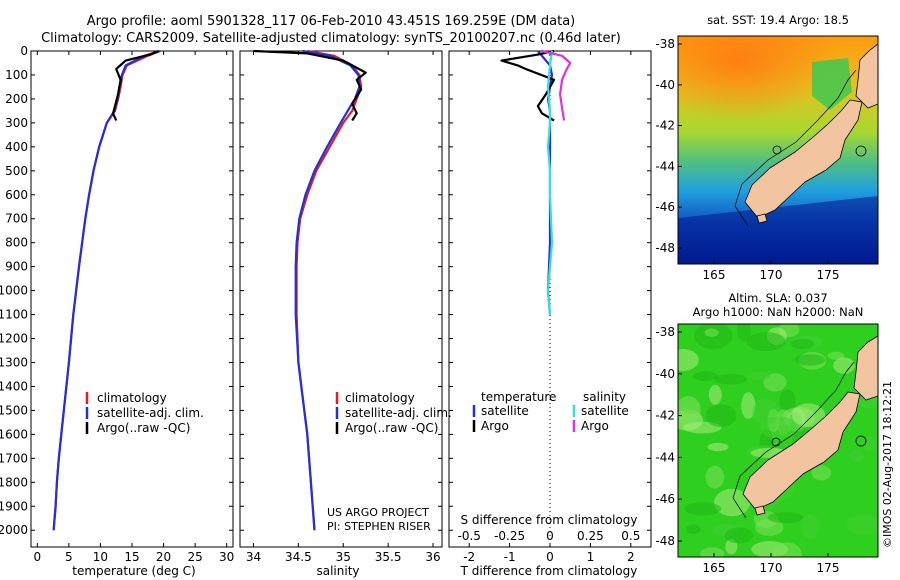 The width and height of the screenshot is (900, 580). What do you see at coordinates (631, 557) in the screenshot?
I see `x-tick-label: 2` at bounding box center [631, 557].